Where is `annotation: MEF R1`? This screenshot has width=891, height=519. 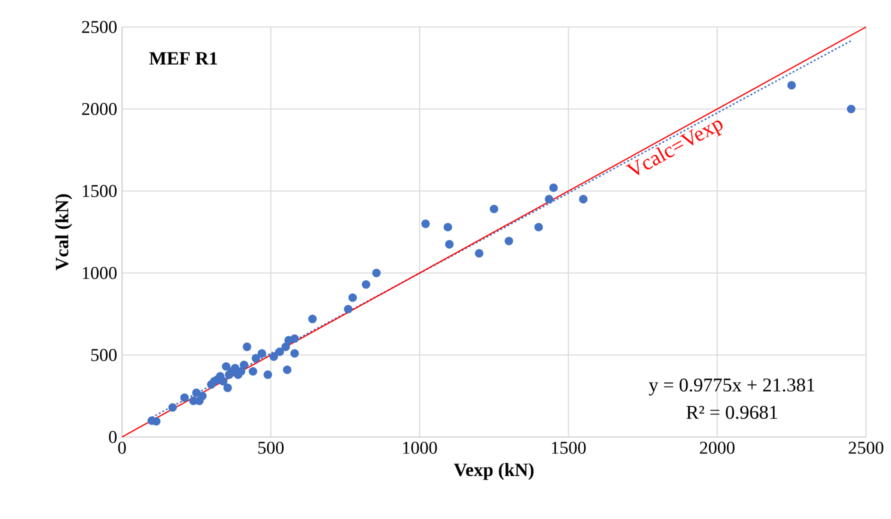
annotation: MEF R1 is located at coordinates (183, 58).